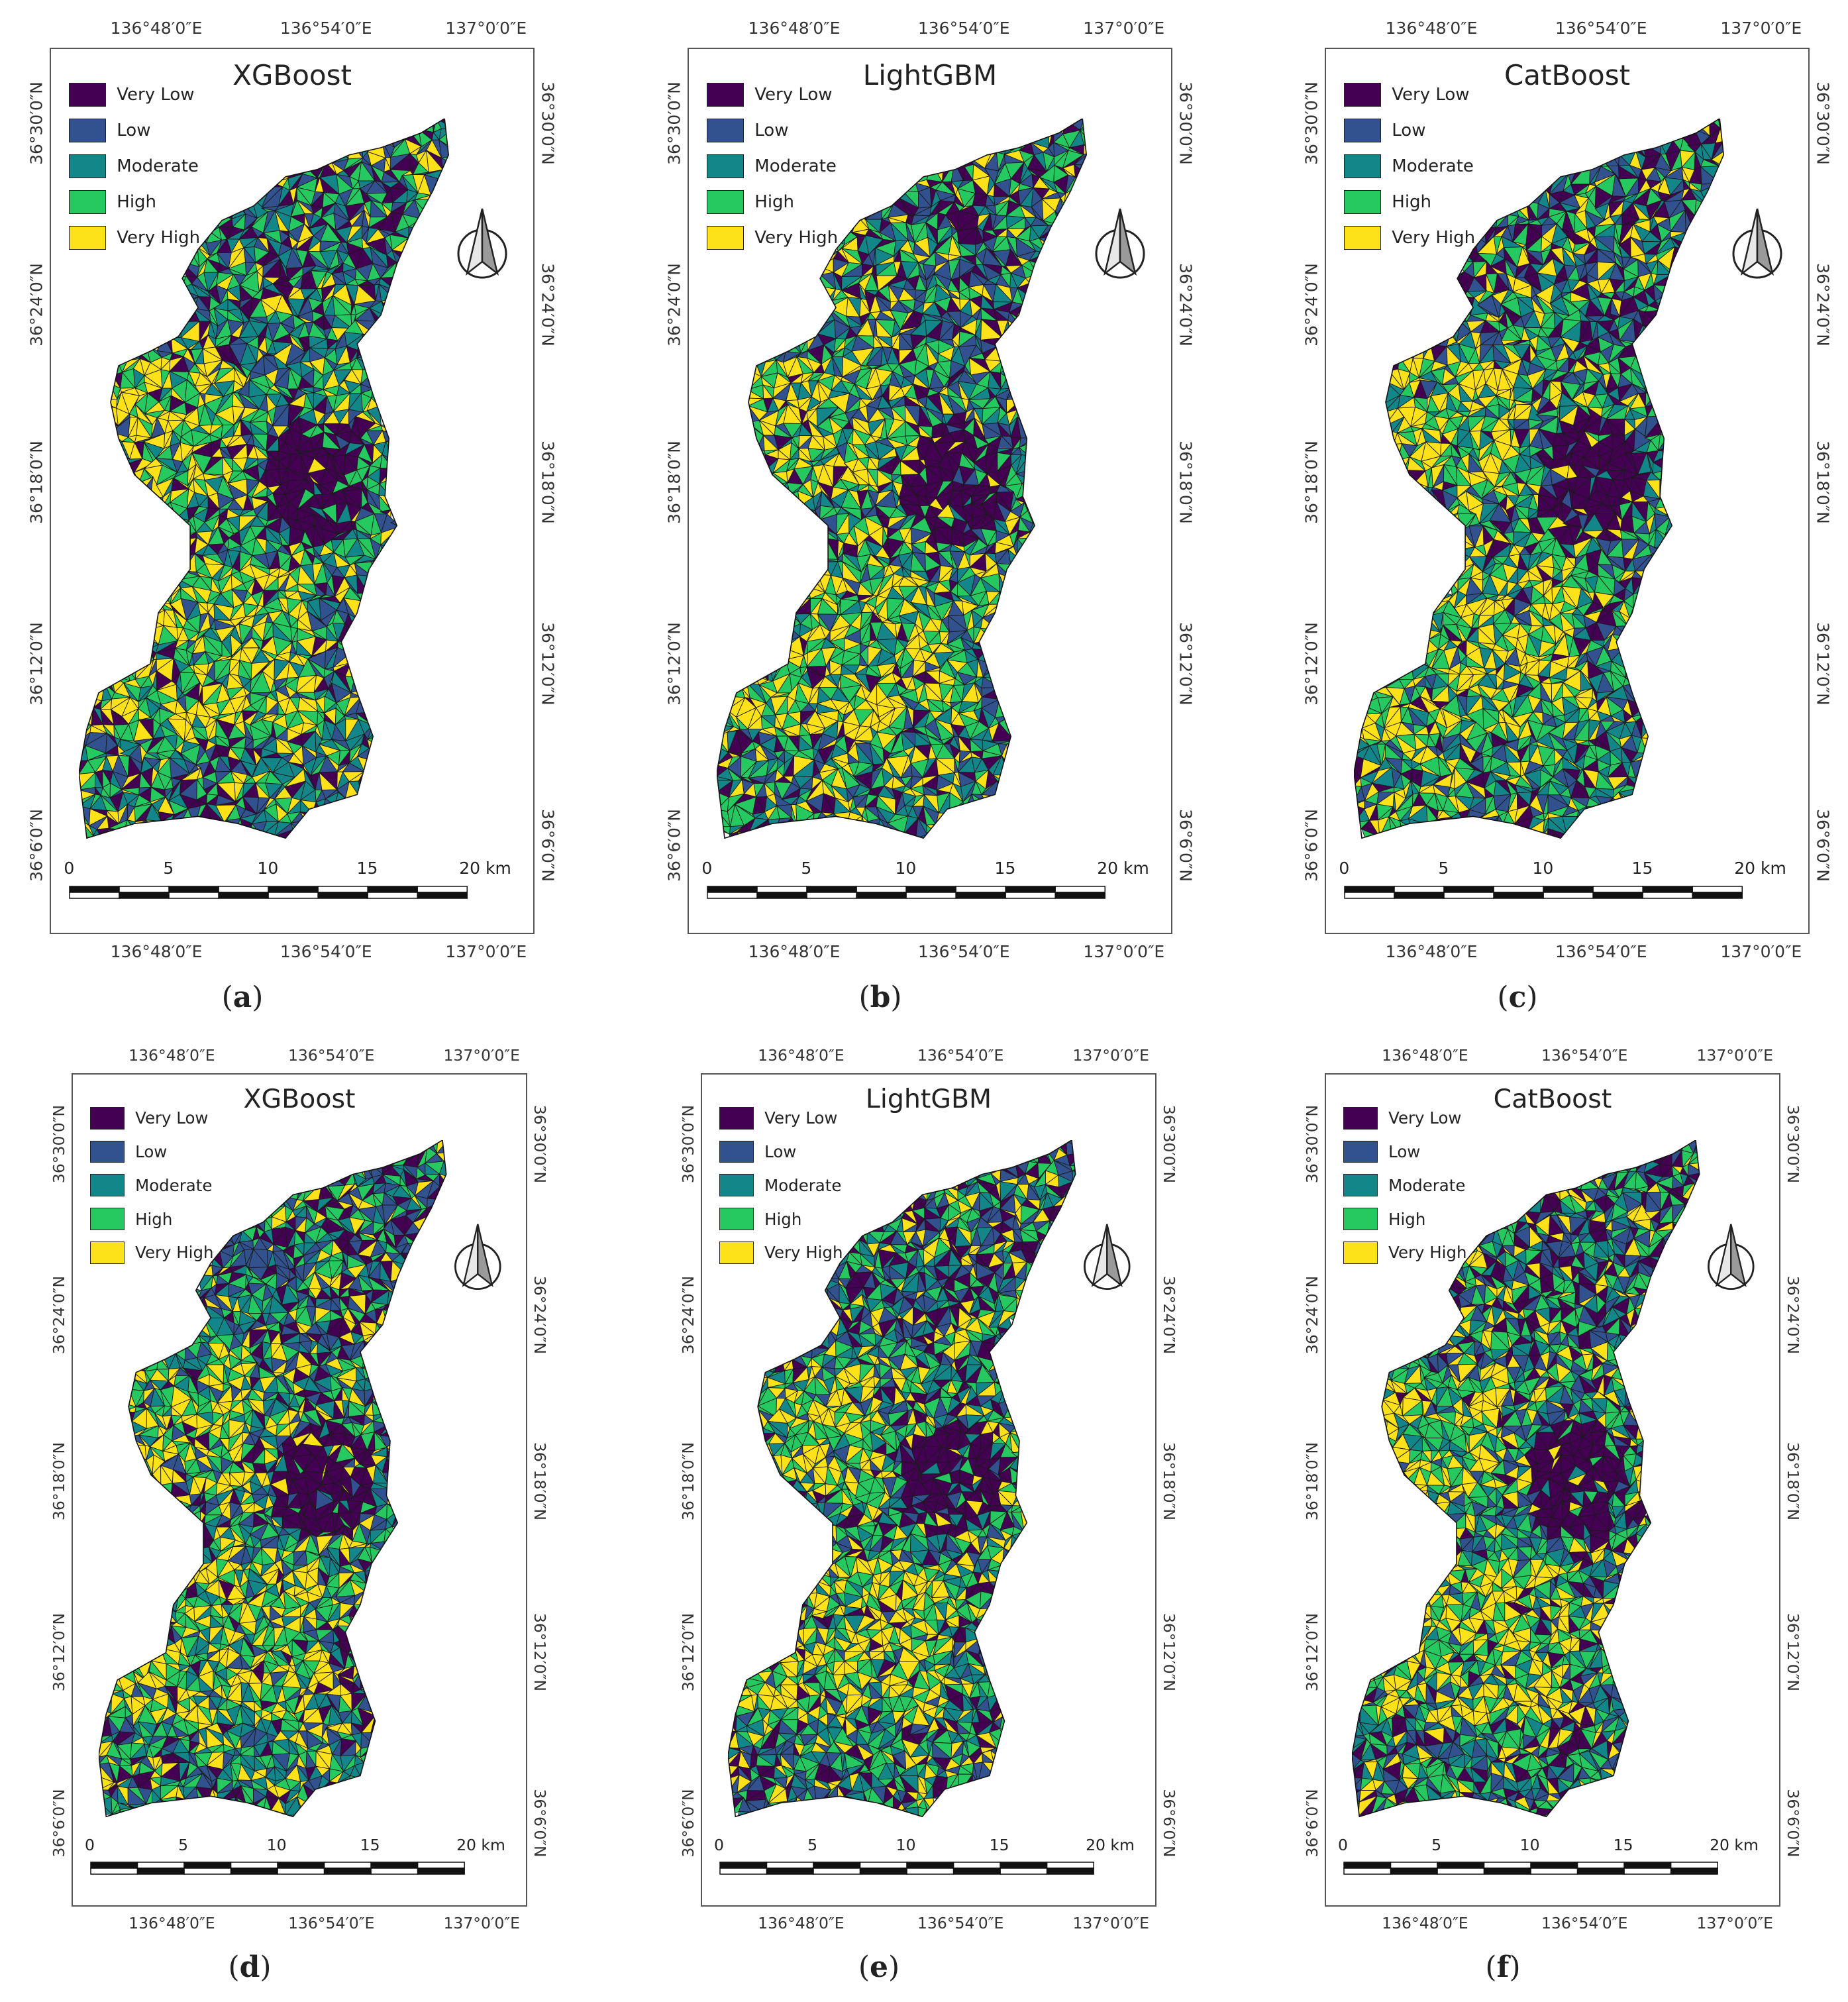 Image resolution: width=1848 pixels, height=2002 pixels. What do you see at coordinates (137, 202) in the screenshot?
I see `legend-label: High` at bounding box center [137, 202].